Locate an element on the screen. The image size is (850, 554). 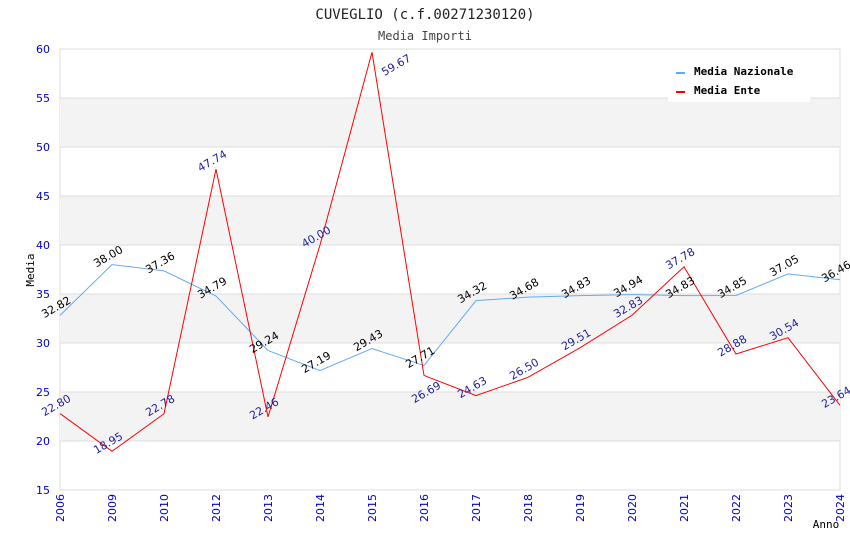
y-tick-label: 55 is located at coordinates (43, 98).